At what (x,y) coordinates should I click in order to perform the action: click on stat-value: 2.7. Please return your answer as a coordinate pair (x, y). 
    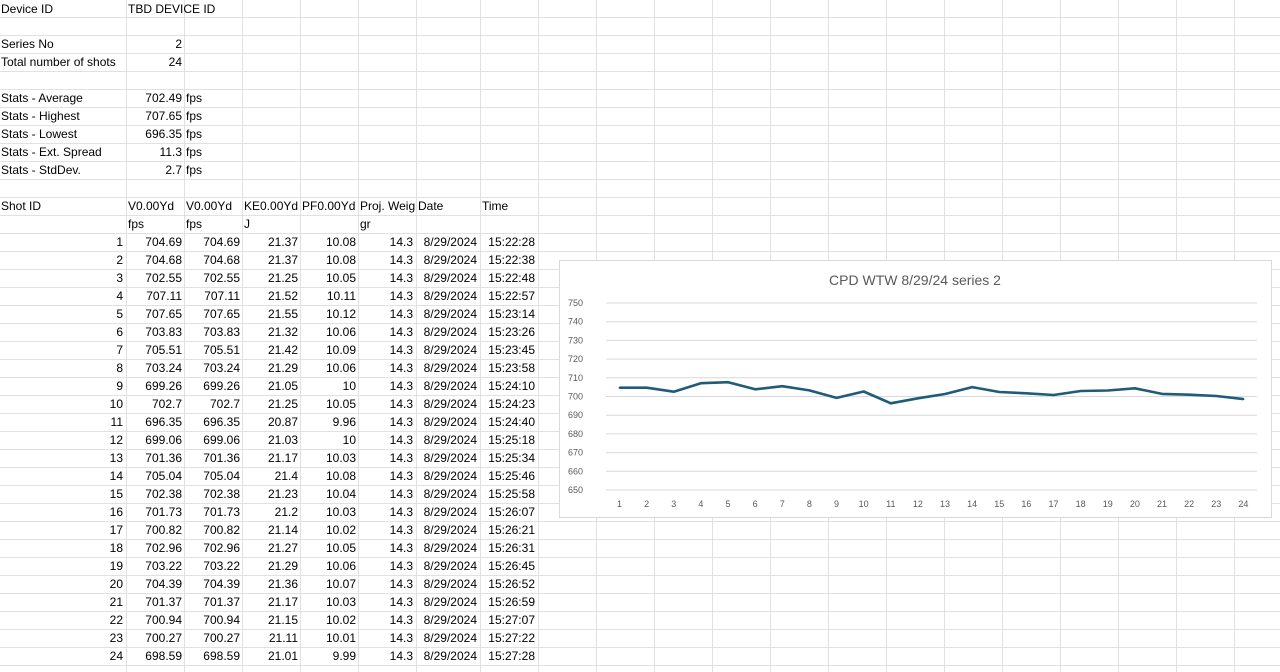
    Looking at the image, I should click on (173, 170).